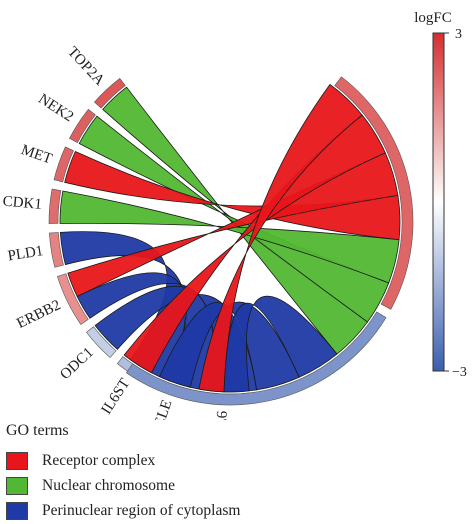  Describe the element at coordinates (36, 154) in the screenshot. I see `gene-label-met: MET` at that location.